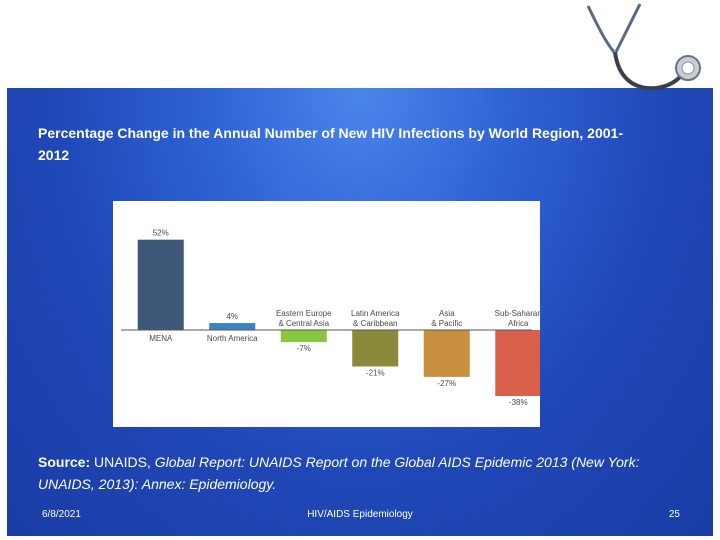 The height and width of the screenshot is (540, 720). What do you see at coordinates (61, 514) in the screenshot?
I see `footer-date: 6/8/2021` at bounding box center [61, 514].